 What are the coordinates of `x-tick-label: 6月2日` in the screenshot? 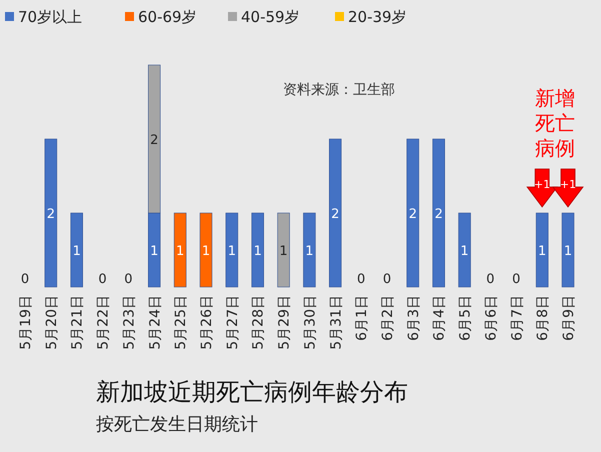 It's located at (388, 318).